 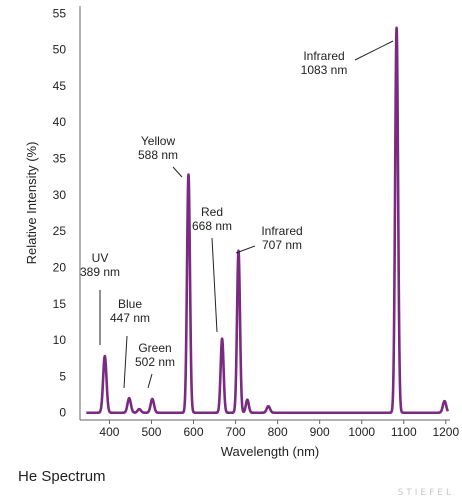 I want to click on annotation-label: Yellow, so click(x=158, y=141).